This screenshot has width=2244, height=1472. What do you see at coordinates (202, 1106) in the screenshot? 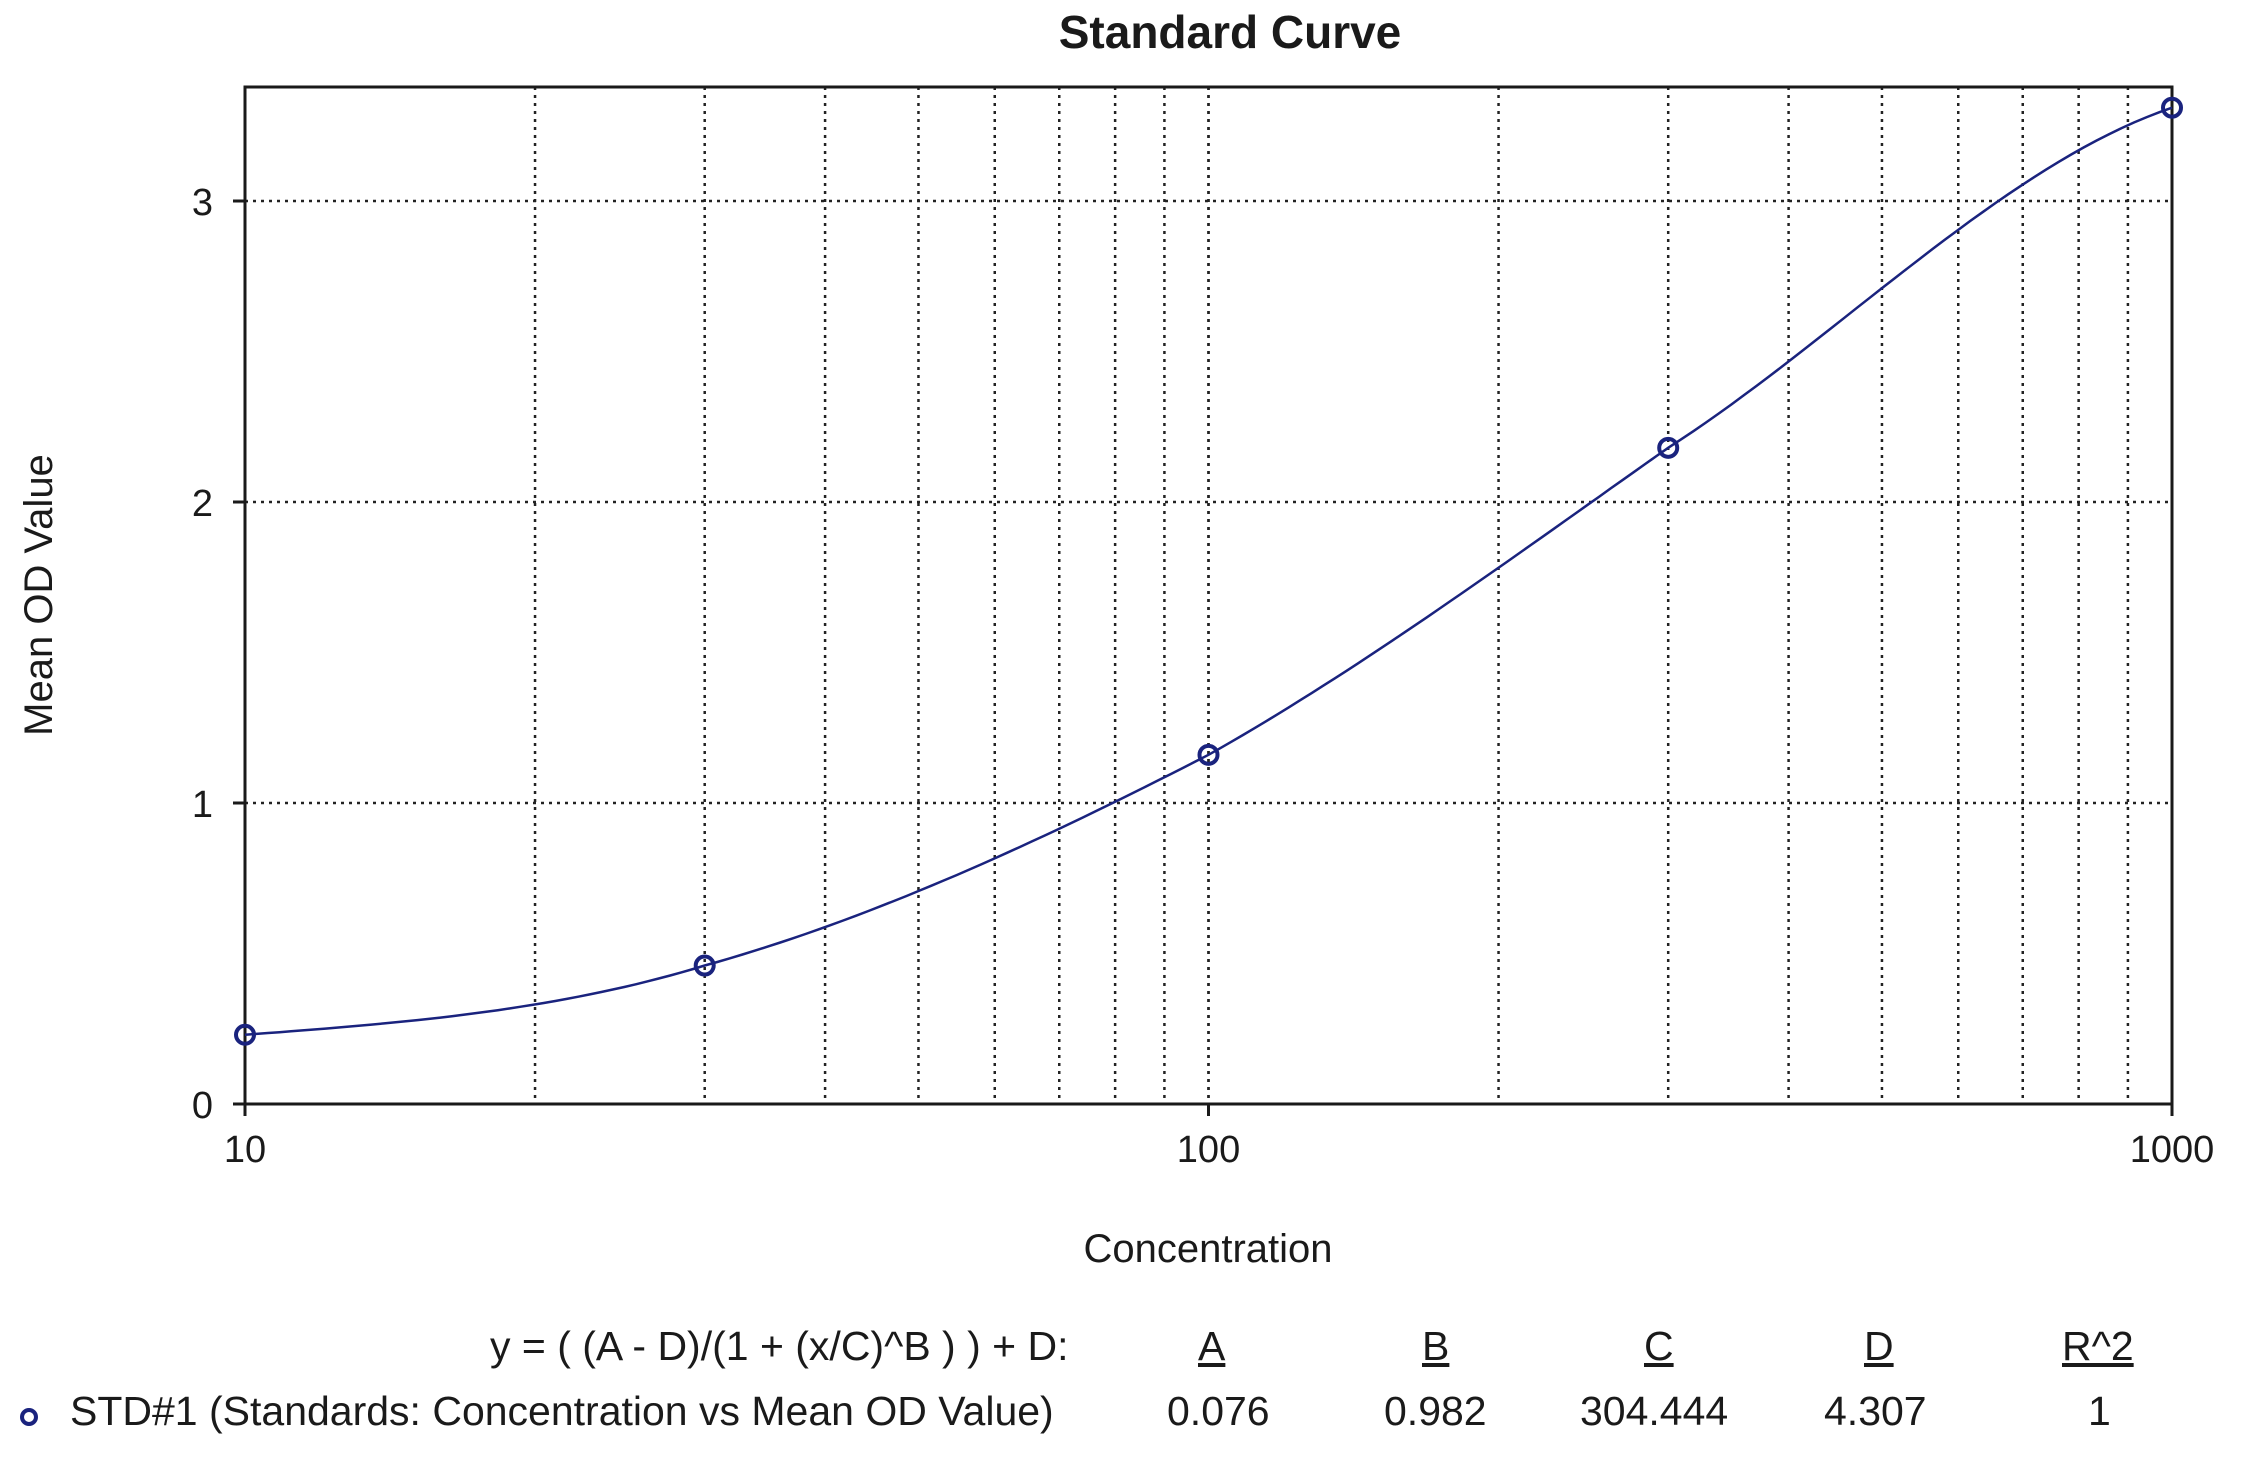
I see `y-tick-label: 0` at bounding box center [202, 1106].